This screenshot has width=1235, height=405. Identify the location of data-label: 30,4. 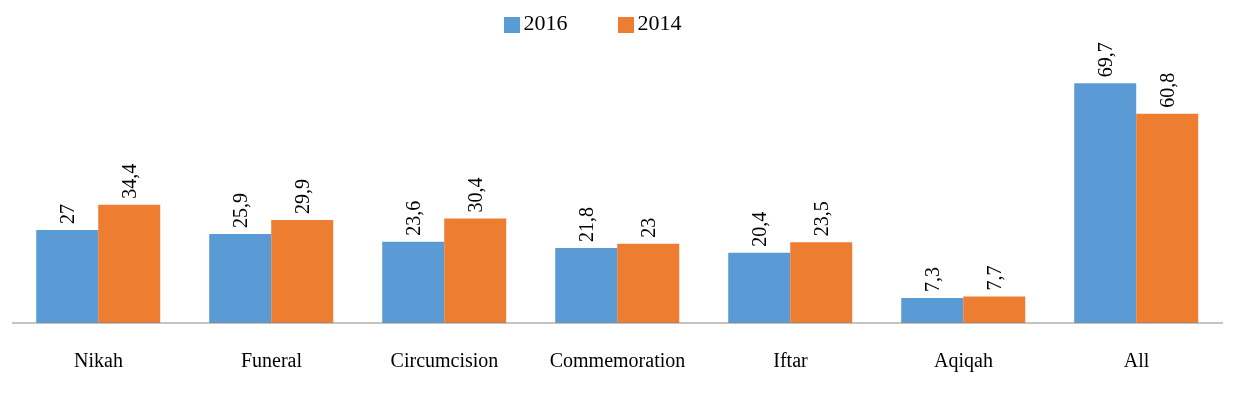
(475, 195).